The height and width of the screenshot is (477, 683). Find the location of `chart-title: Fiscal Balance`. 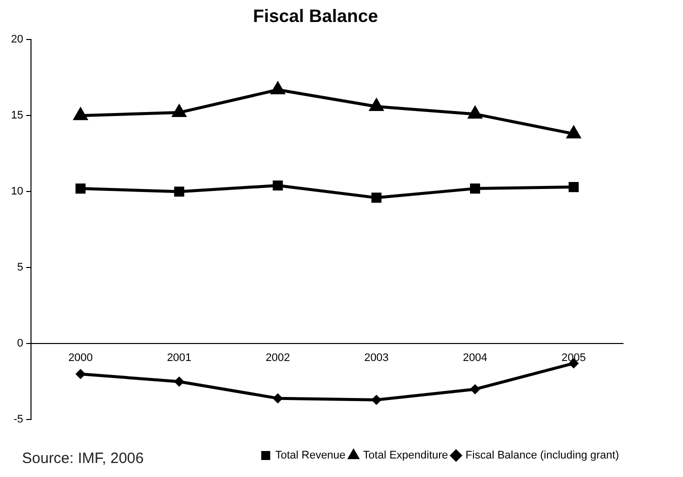

chart-title: Fiscal Balance is located at coordinates (315, 16).